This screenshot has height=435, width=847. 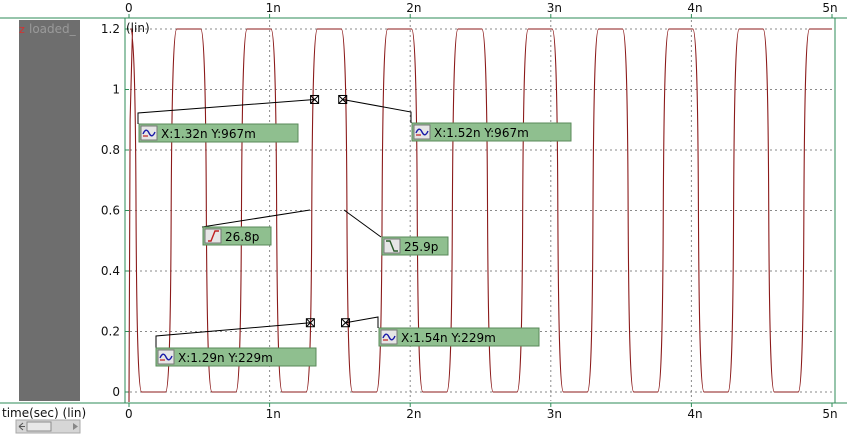 I want to click on marker-box-1: X:1.32n Y:967m, so click(x=218, y=133).